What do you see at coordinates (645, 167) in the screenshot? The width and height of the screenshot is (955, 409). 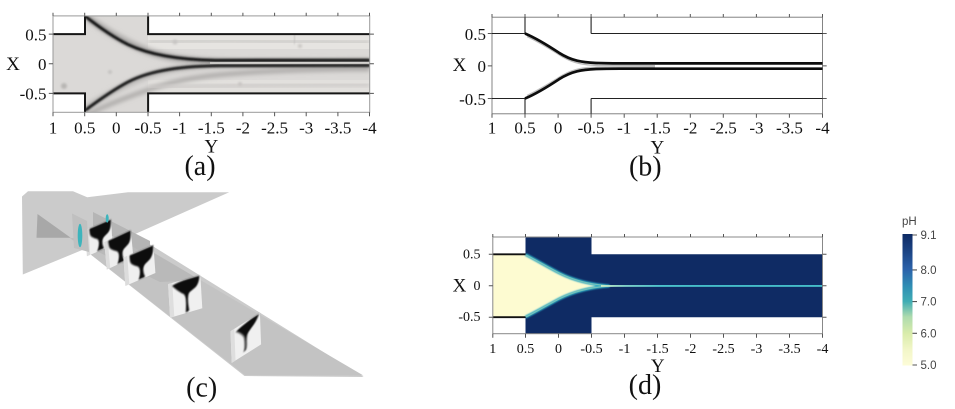 I see `svg-text: (b)` at bounding box center [645, 167].